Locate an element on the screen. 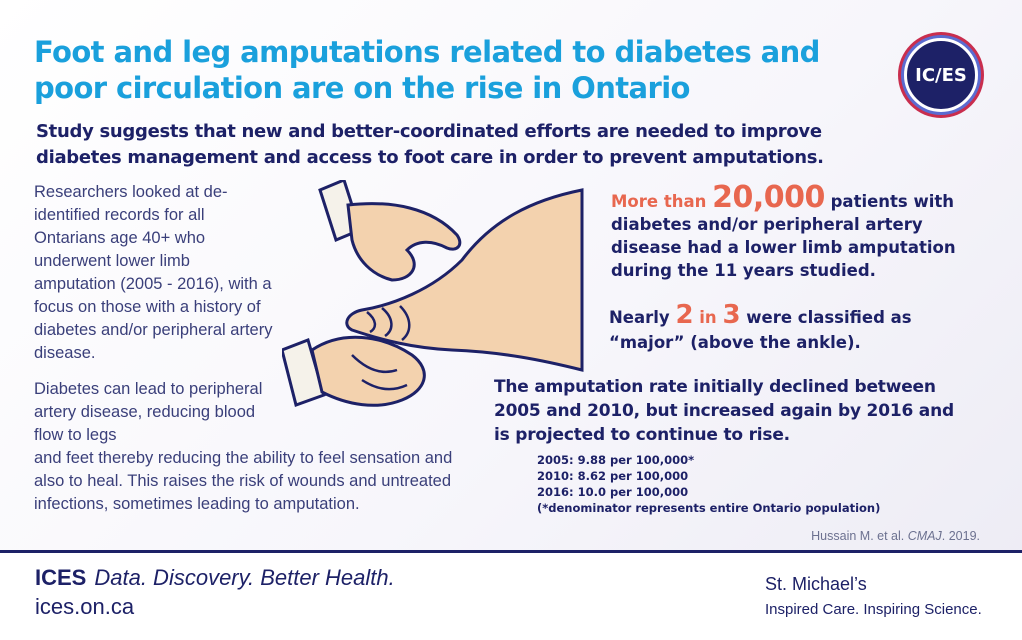 Image resolution: width=1022 pixels, height=640 pixels. rate-2005: 2005: 9.88 per 100,000* is located at coordinates (616, 460).